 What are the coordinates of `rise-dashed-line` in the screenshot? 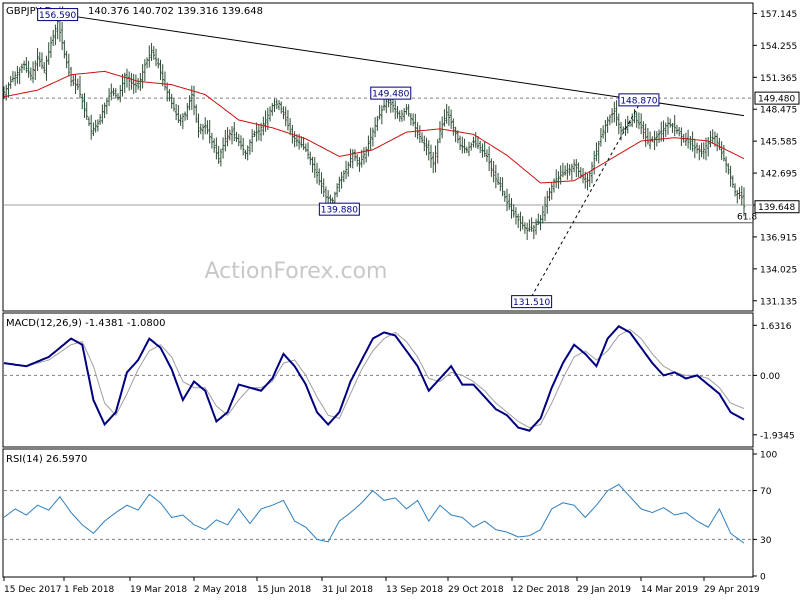 It's located at (585, 200).